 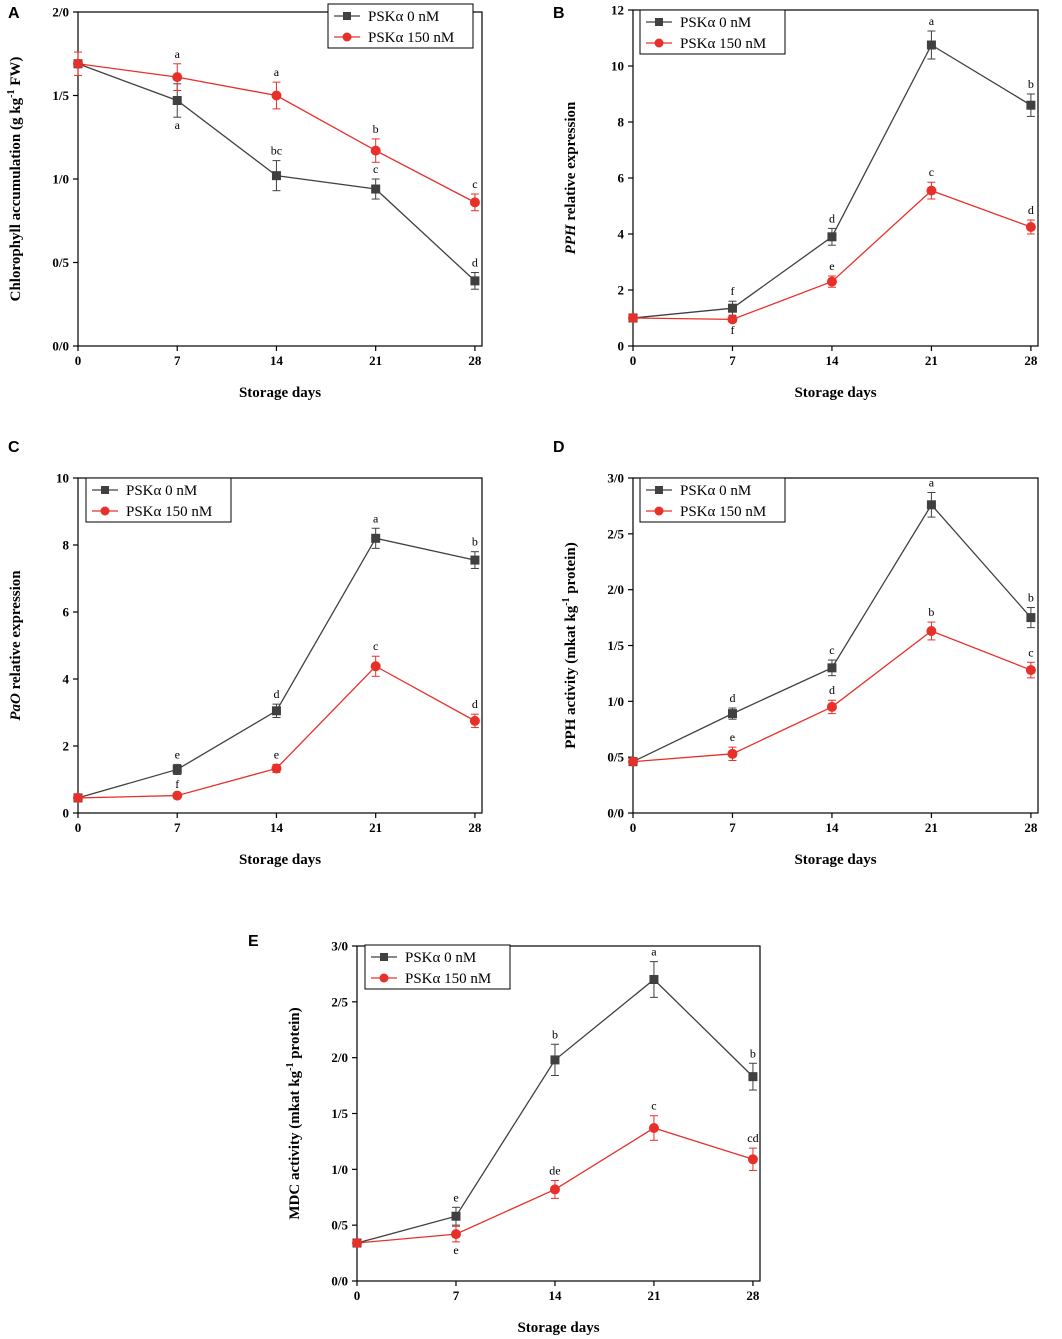 What do you see at coordinates (554, 1171) in the screenshot?
I see `significance-letter: de` at bounding box center [554, 1171].